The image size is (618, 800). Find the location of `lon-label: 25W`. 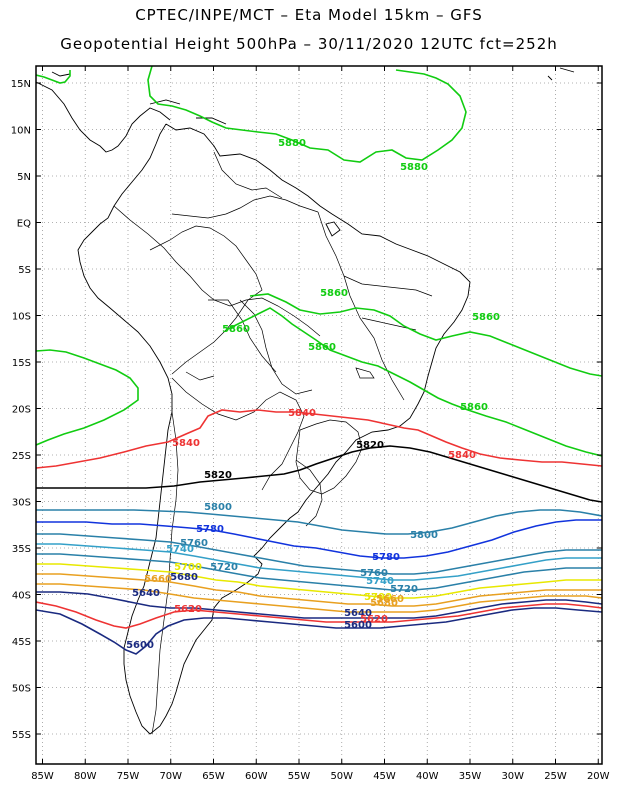

lon-label: 25W is located at coordinates (555, 776).